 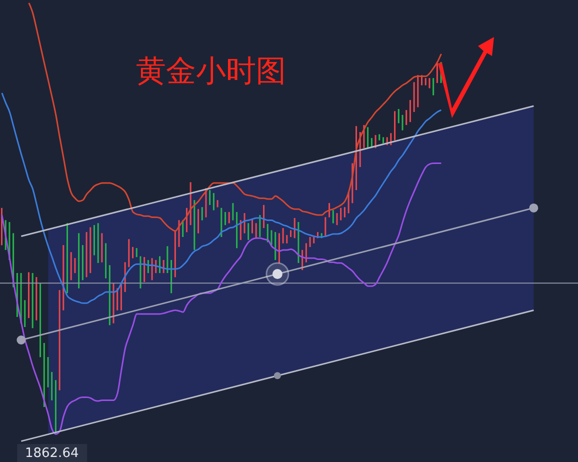 What do you see at coordinates (51, 453) in the screenshot?
I see `text: 1862.64` at bounding box center [51, 453].